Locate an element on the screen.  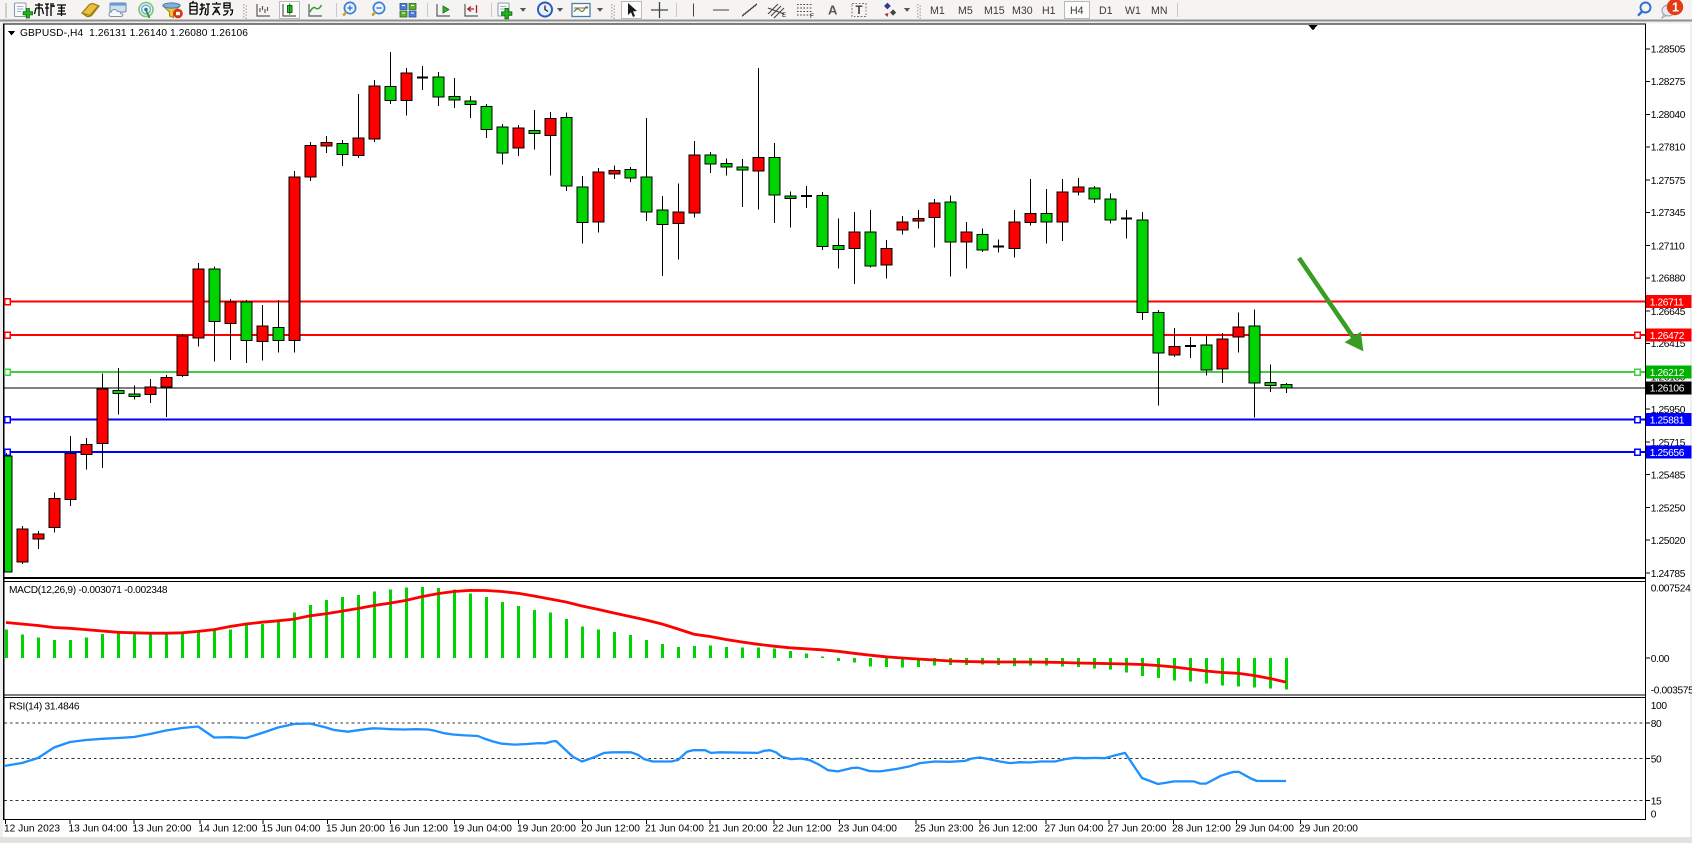
svg-text:MACD(12,26,9) -0.003071 -0.002: MACD(12,26,9) -0.003071 -0.002348 is located at coordinates (88, 590).